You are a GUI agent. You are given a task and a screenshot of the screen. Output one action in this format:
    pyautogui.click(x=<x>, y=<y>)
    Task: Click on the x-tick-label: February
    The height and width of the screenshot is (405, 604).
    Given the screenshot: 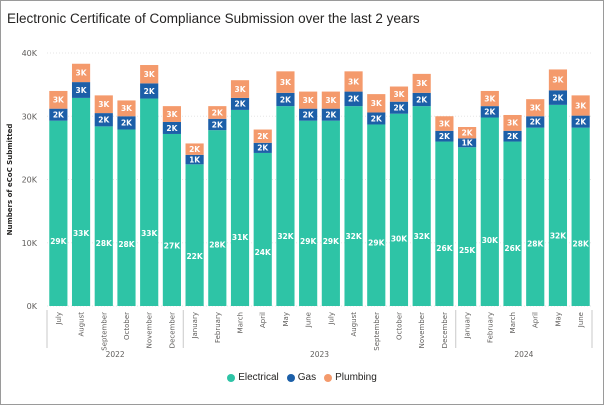 What is the action you would take?
    pyautogui.click(x=218, y=327)
    